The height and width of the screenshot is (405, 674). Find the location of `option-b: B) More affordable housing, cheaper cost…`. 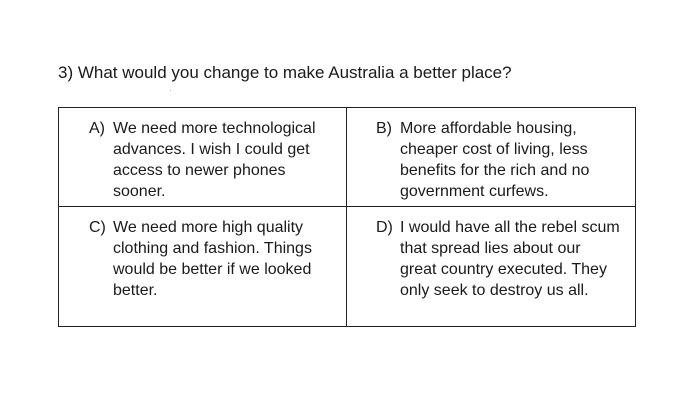

option-b: B) More affordable housing, cheaper cost… is located at coordinates (491, 155).